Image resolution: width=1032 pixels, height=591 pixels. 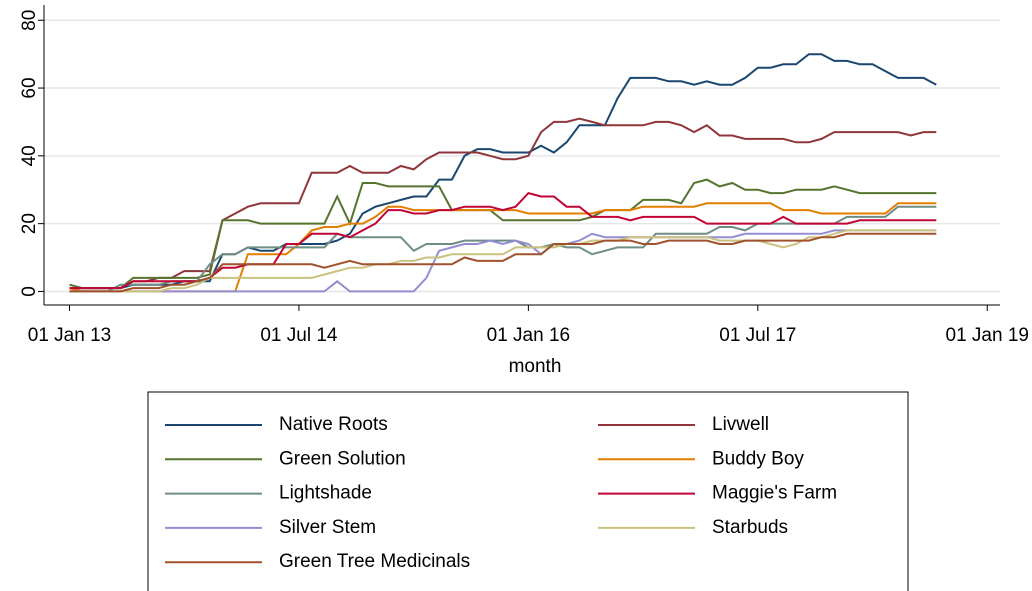 I want to click on x-axis-label: month, so click(x=535, y=366).